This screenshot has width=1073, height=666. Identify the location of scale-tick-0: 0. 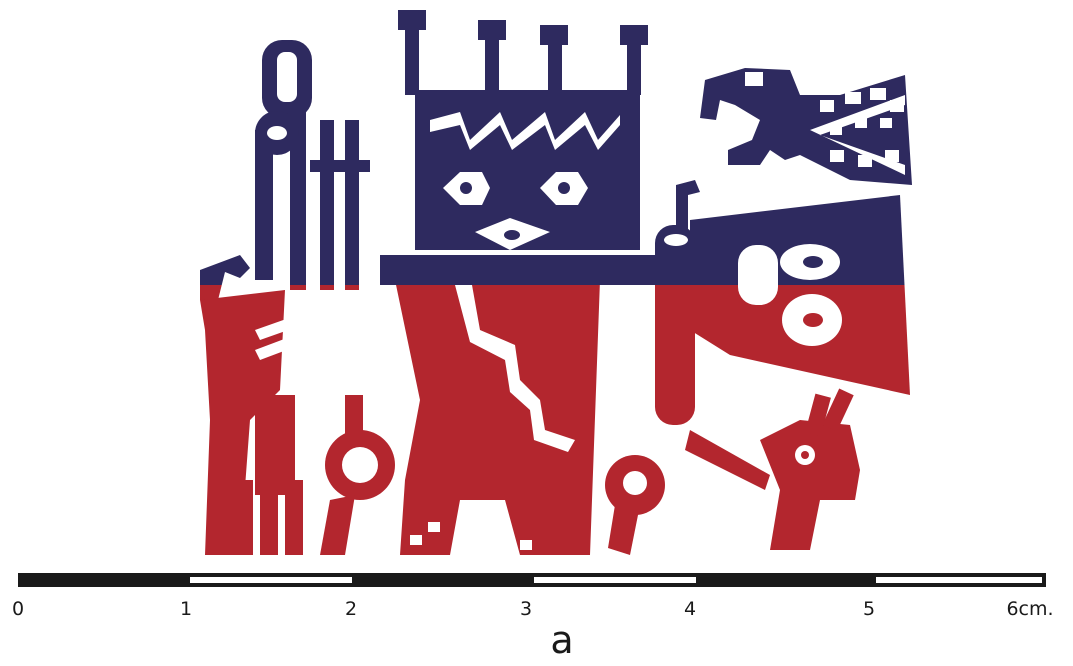
(18, 609).